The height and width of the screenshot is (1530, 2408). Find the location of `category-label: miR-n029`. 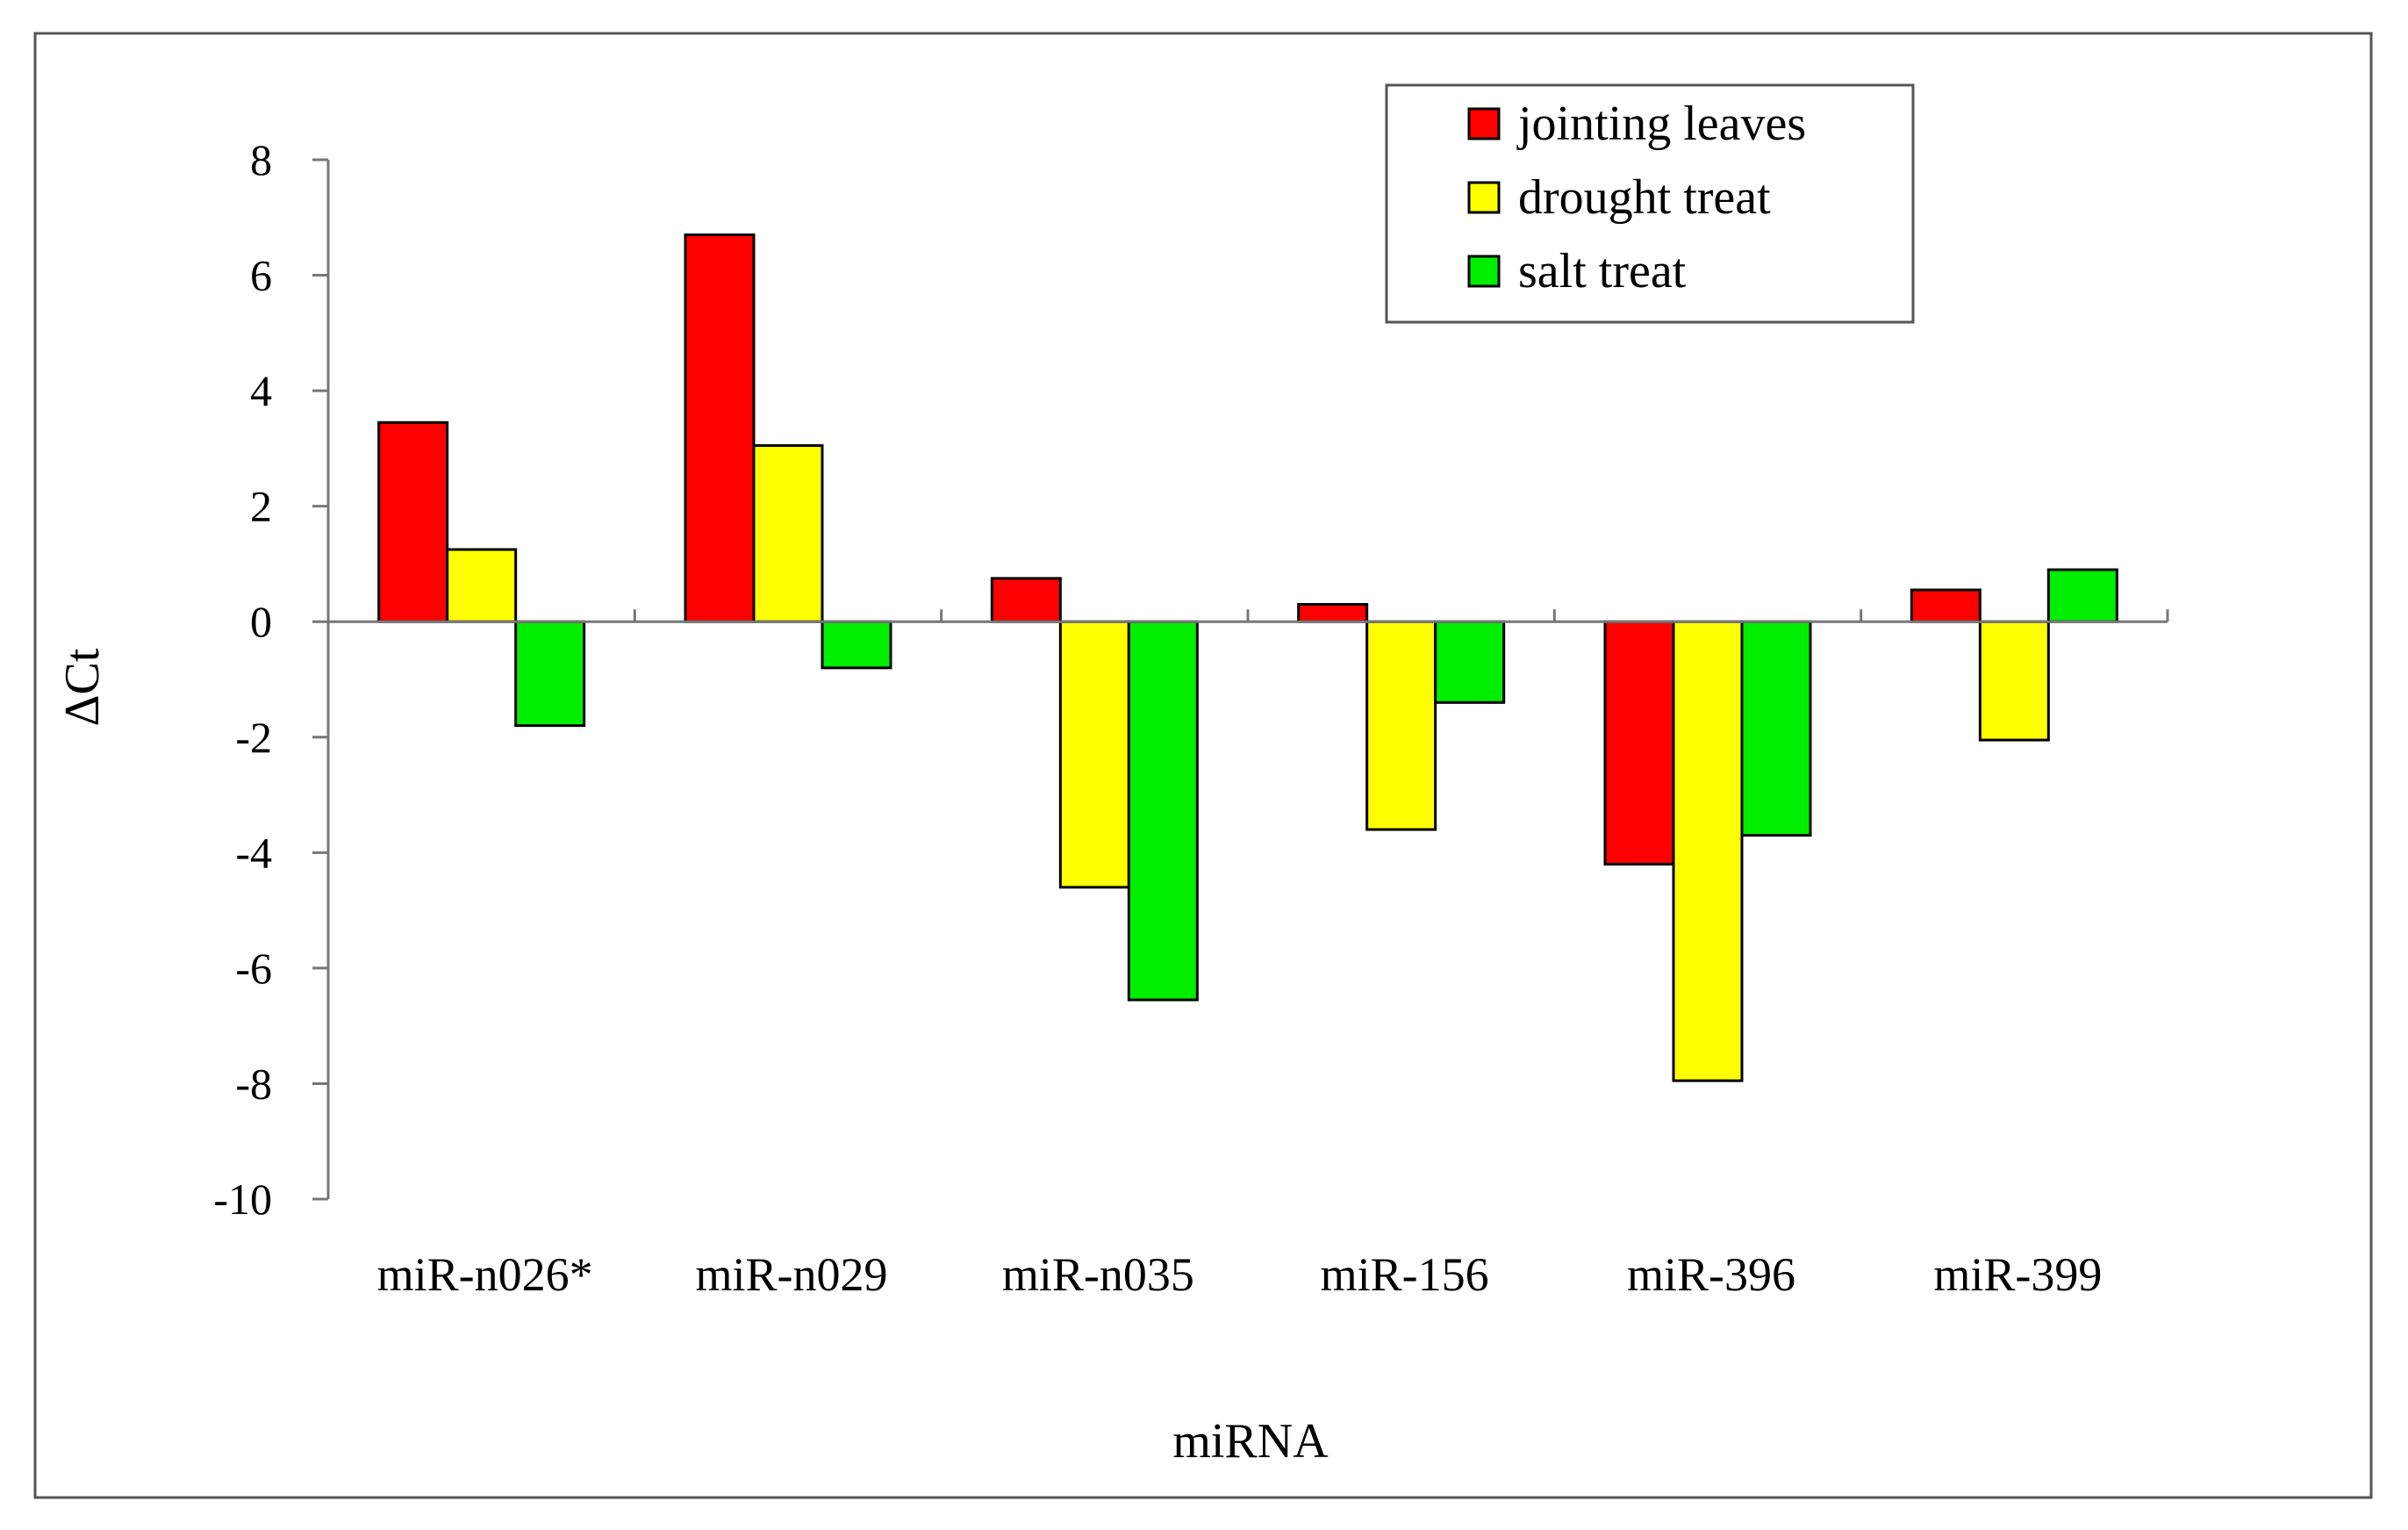

category-label: miR-n029 is located at coordinates (791, 1274).